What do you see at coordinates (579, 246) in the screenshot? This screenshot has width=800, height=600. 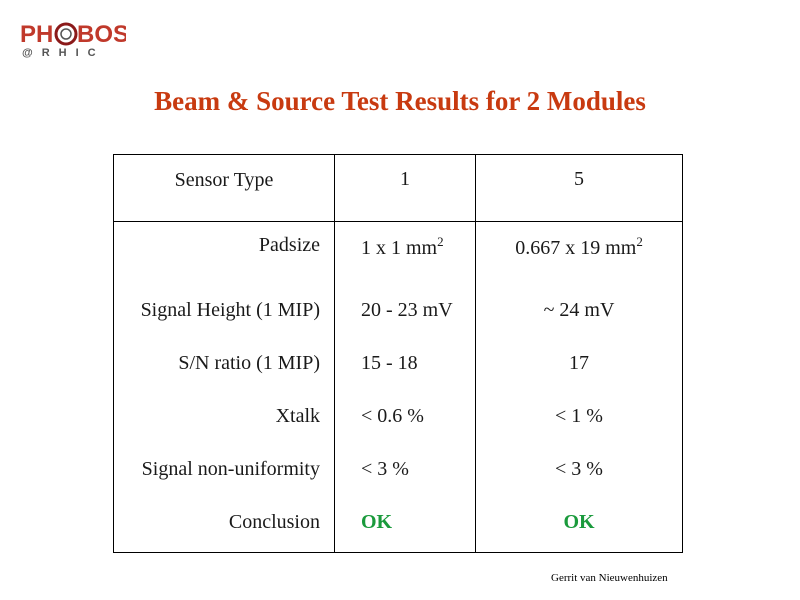 I see `row-value-module5: 0.667 x 19 mm2` at bounding box center [579, 246].